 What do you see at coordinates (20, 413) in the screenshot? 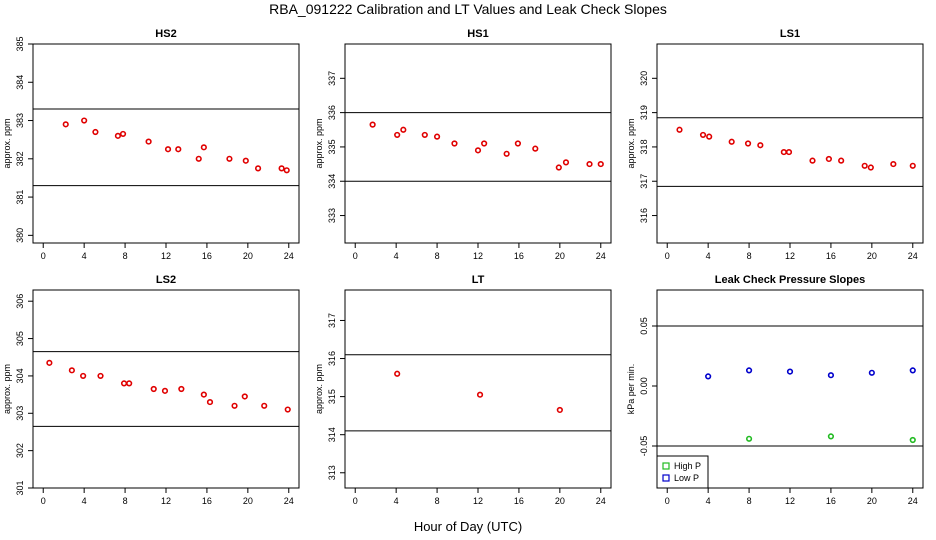
I see `y-tick-label: 303` at bounding box center [20, 413].